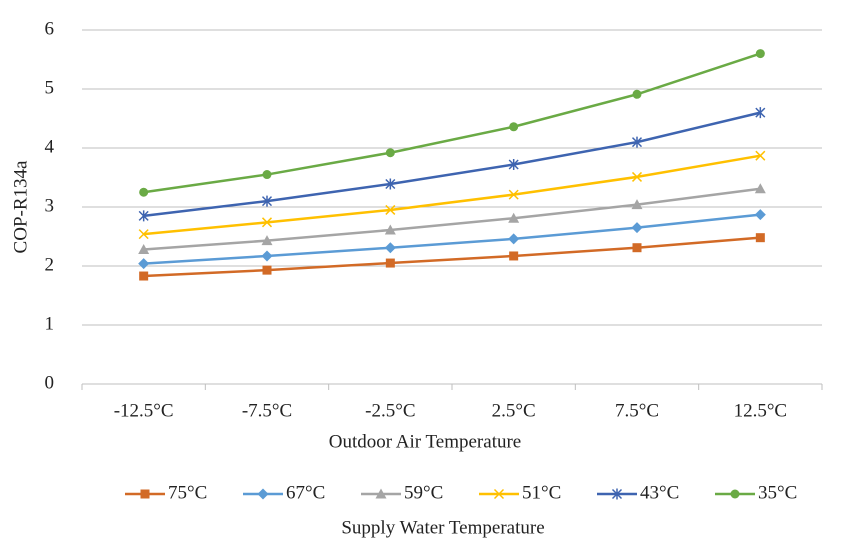 This screenshot has height=555, width=850. I want to click on x-tick-label: 12.5°C, so click(761, 410).